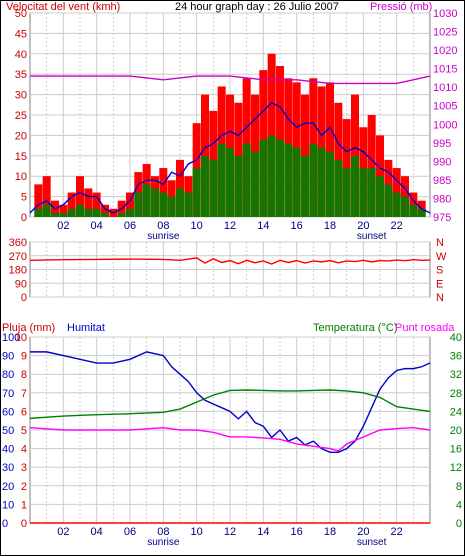 This screenshot has height=556, width=465. Describe the element at coordinates (24, 298) in the screenshot. I see `direction-tick-label: 0` at that location.